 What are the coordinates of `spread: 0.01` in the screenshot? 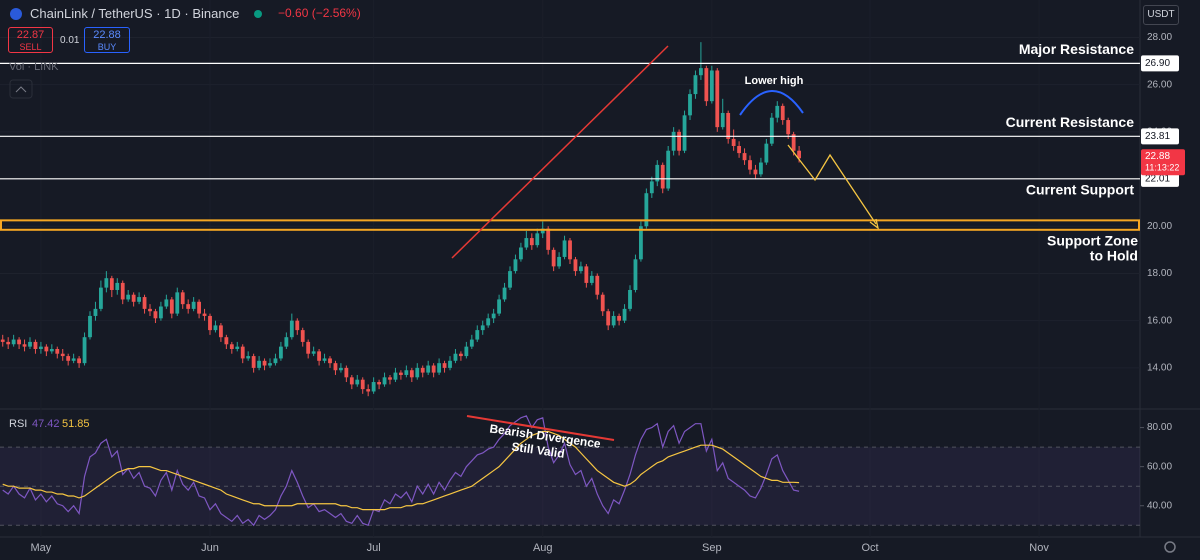 It's located at (70, 40).